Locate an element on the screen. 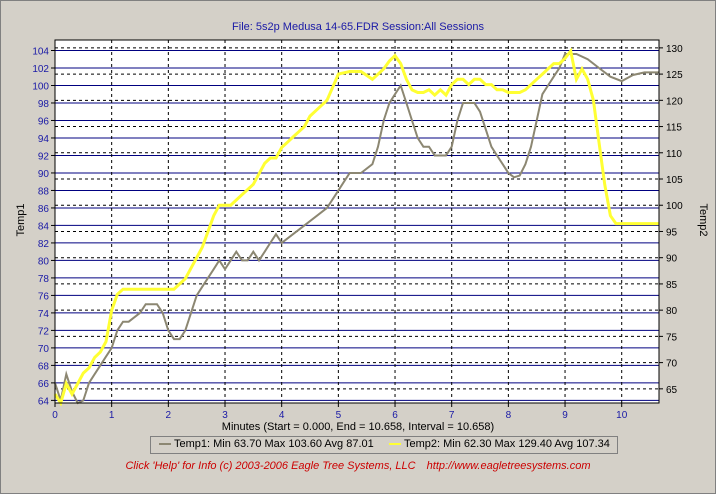  x-tick-label: 7 is located at coordinates (452, 415).